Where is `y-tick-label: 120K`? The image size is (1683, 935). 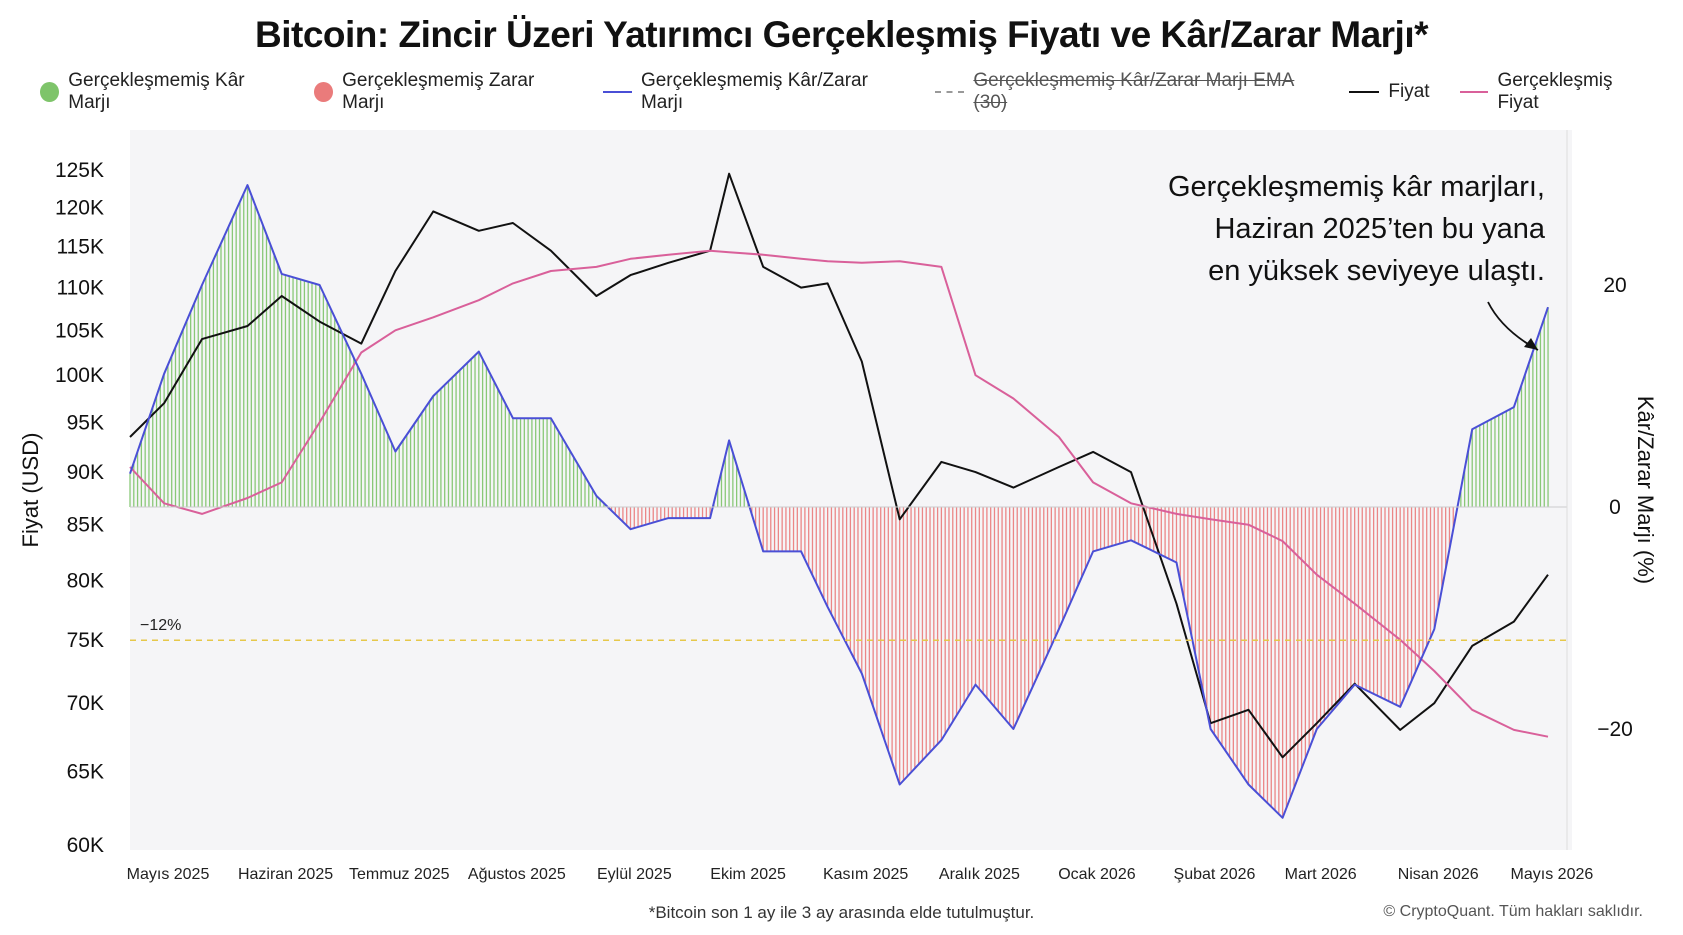
y-tick-label: 120K is located at coordinates (79, 208).